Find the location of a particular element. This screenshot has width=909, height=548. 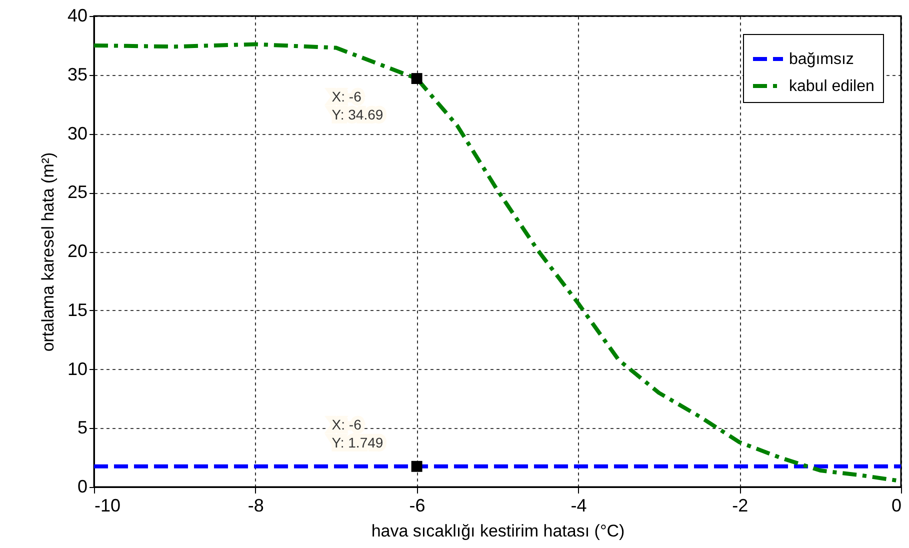

legend-label: kabul edilen is located at coordinates (831, 86).